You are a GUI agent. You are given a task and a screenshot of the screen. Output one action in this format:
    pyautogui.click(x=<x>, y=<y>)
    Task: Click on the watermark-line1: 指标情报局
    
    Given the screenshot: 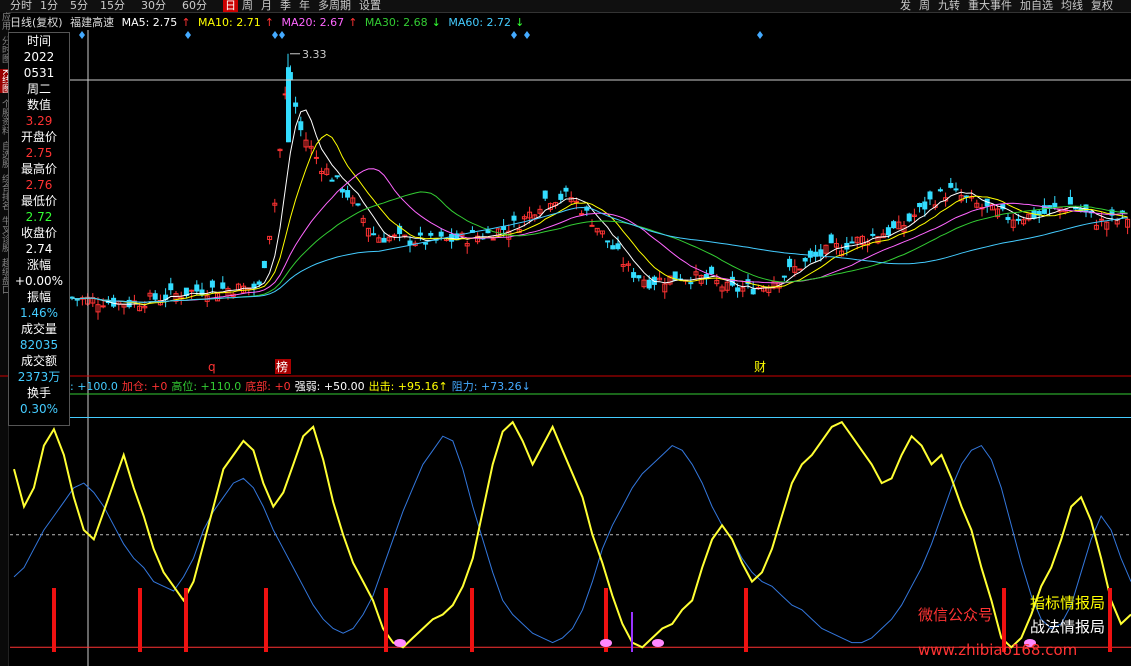 What is the action you would take?
    pyautogui.click(x=1068, y=603)
    